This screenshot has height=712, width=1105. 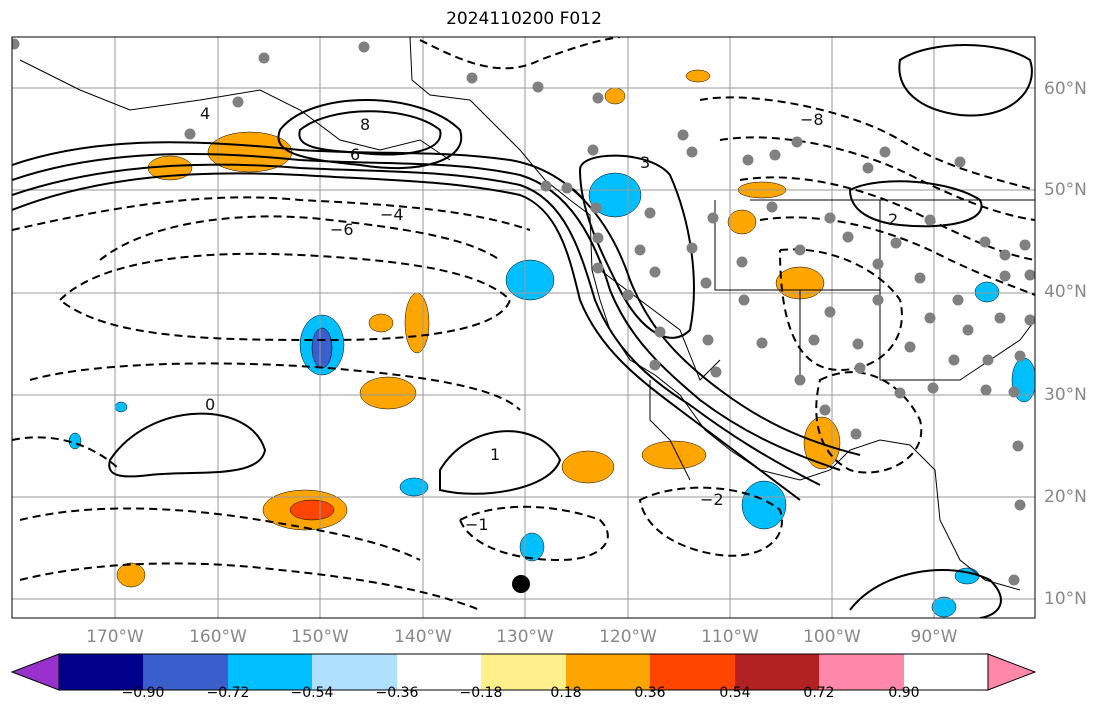 I want to click on lon-label: 110°W, so click(x=730, y=637).